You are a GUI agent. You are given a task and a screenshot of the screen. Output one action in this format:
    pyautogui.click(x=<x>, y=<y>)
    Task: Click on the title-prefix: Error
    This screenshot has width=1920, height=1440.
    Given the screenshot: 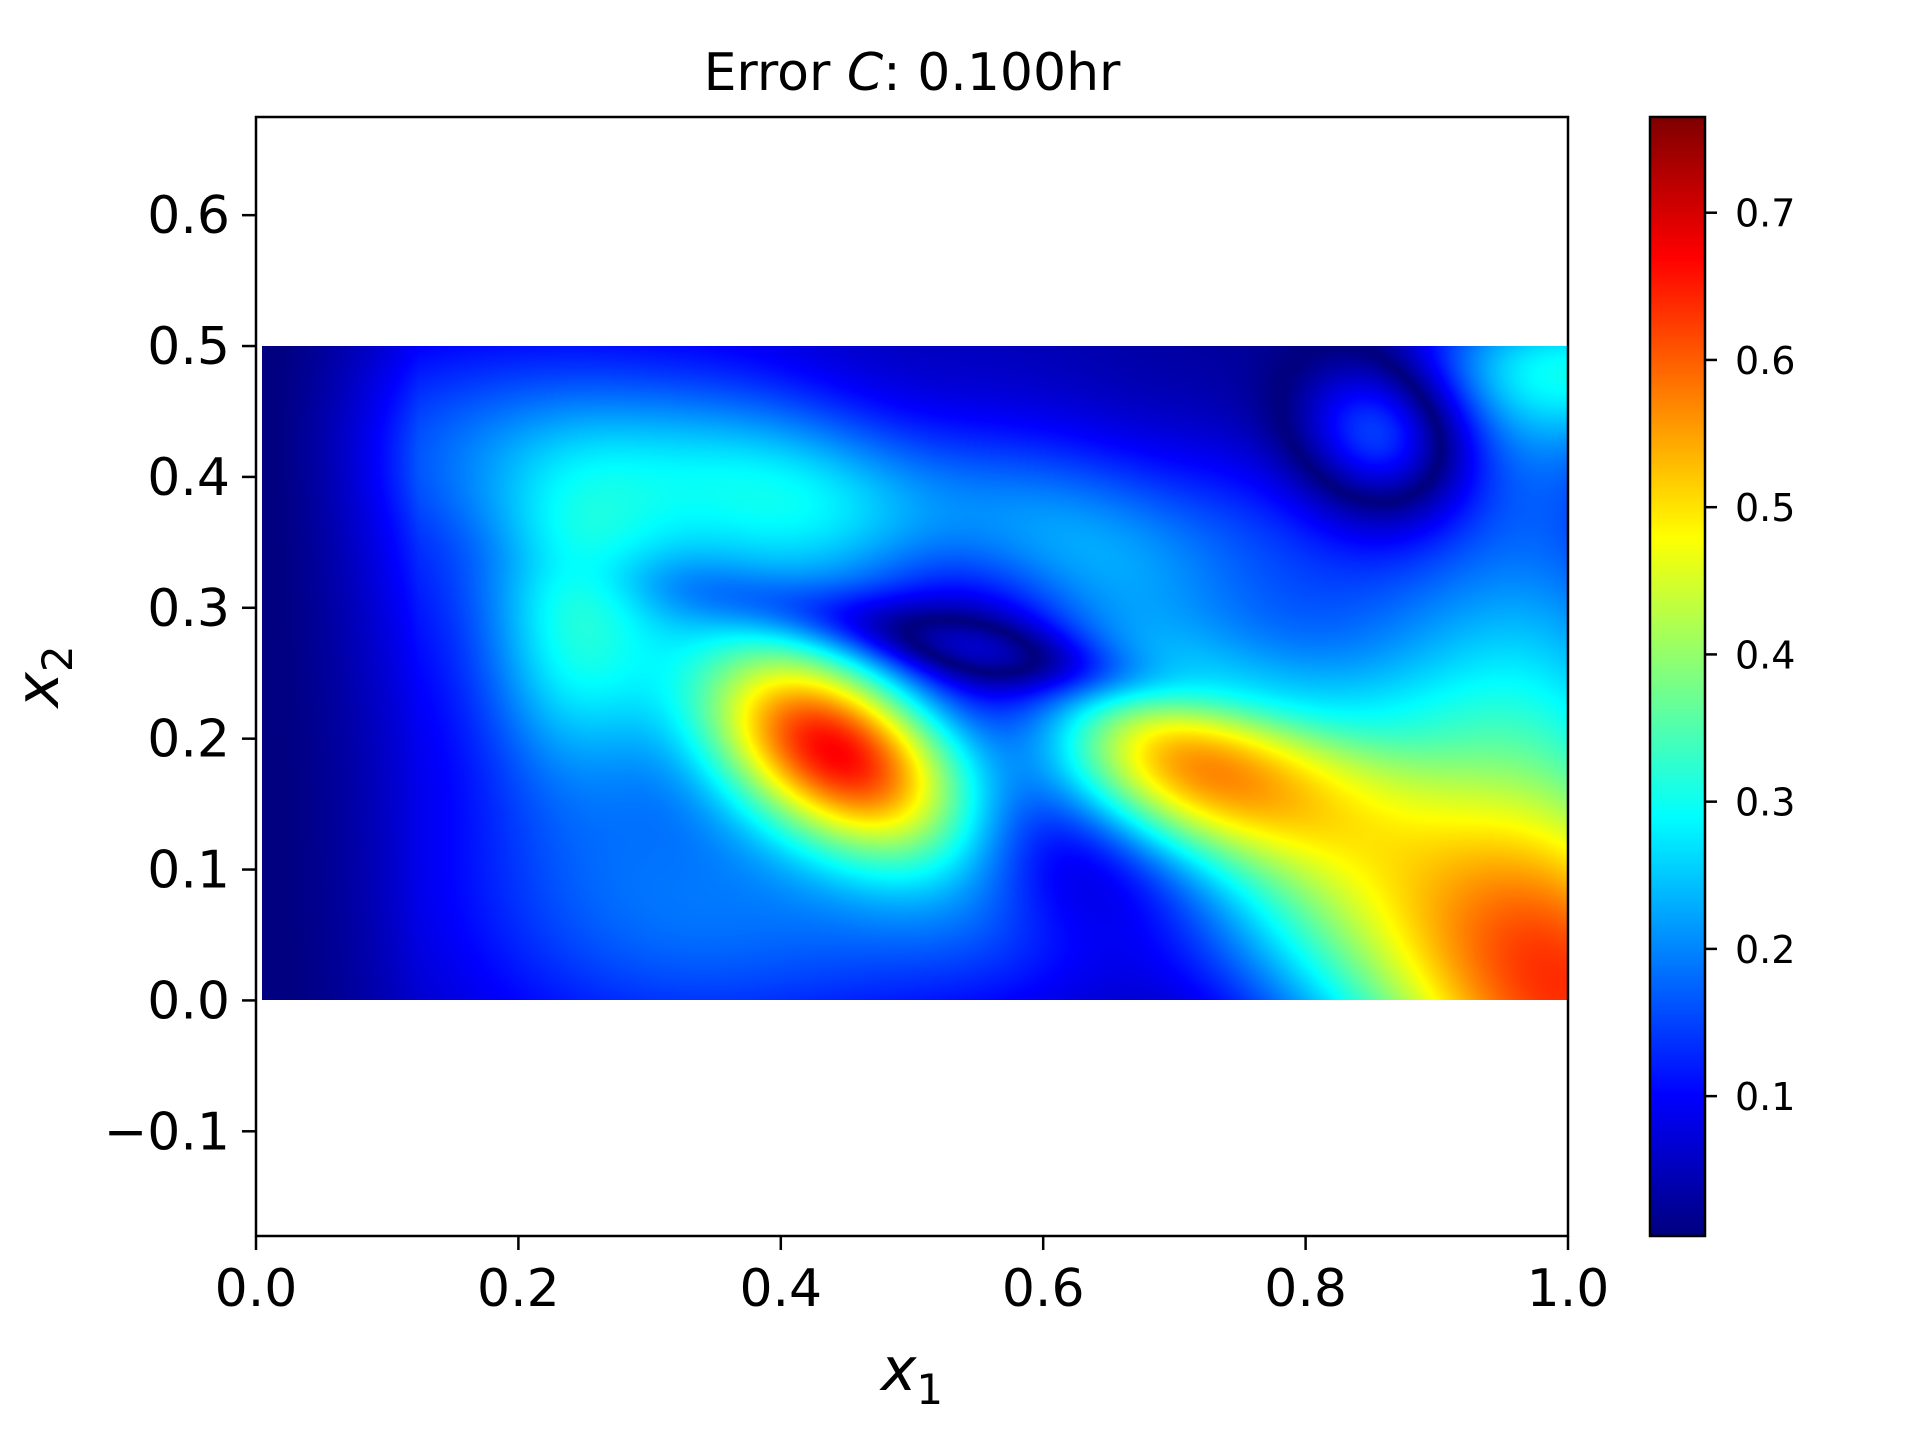 What is the action you would take?
    pyautogui.click(x=775, y=73)
    